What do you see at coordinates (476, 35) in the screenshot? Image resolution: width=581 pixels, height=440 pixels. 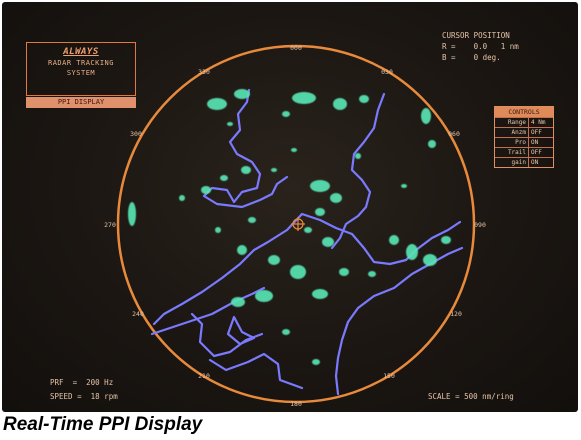 I see `cursor-position-title: CURSOR POSITION` at bounding box center [476, 35].